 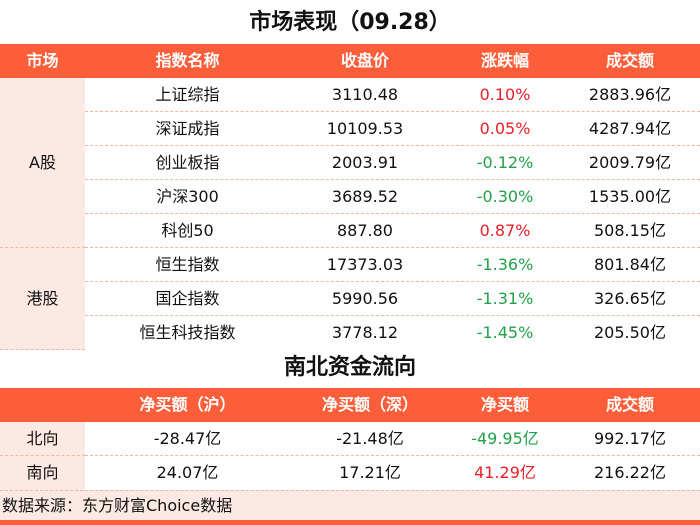 What do you see at coordinates (42, 163) in the screenshot?
I see `market-group-a-shares: A股` at bounding box center [42, 163].